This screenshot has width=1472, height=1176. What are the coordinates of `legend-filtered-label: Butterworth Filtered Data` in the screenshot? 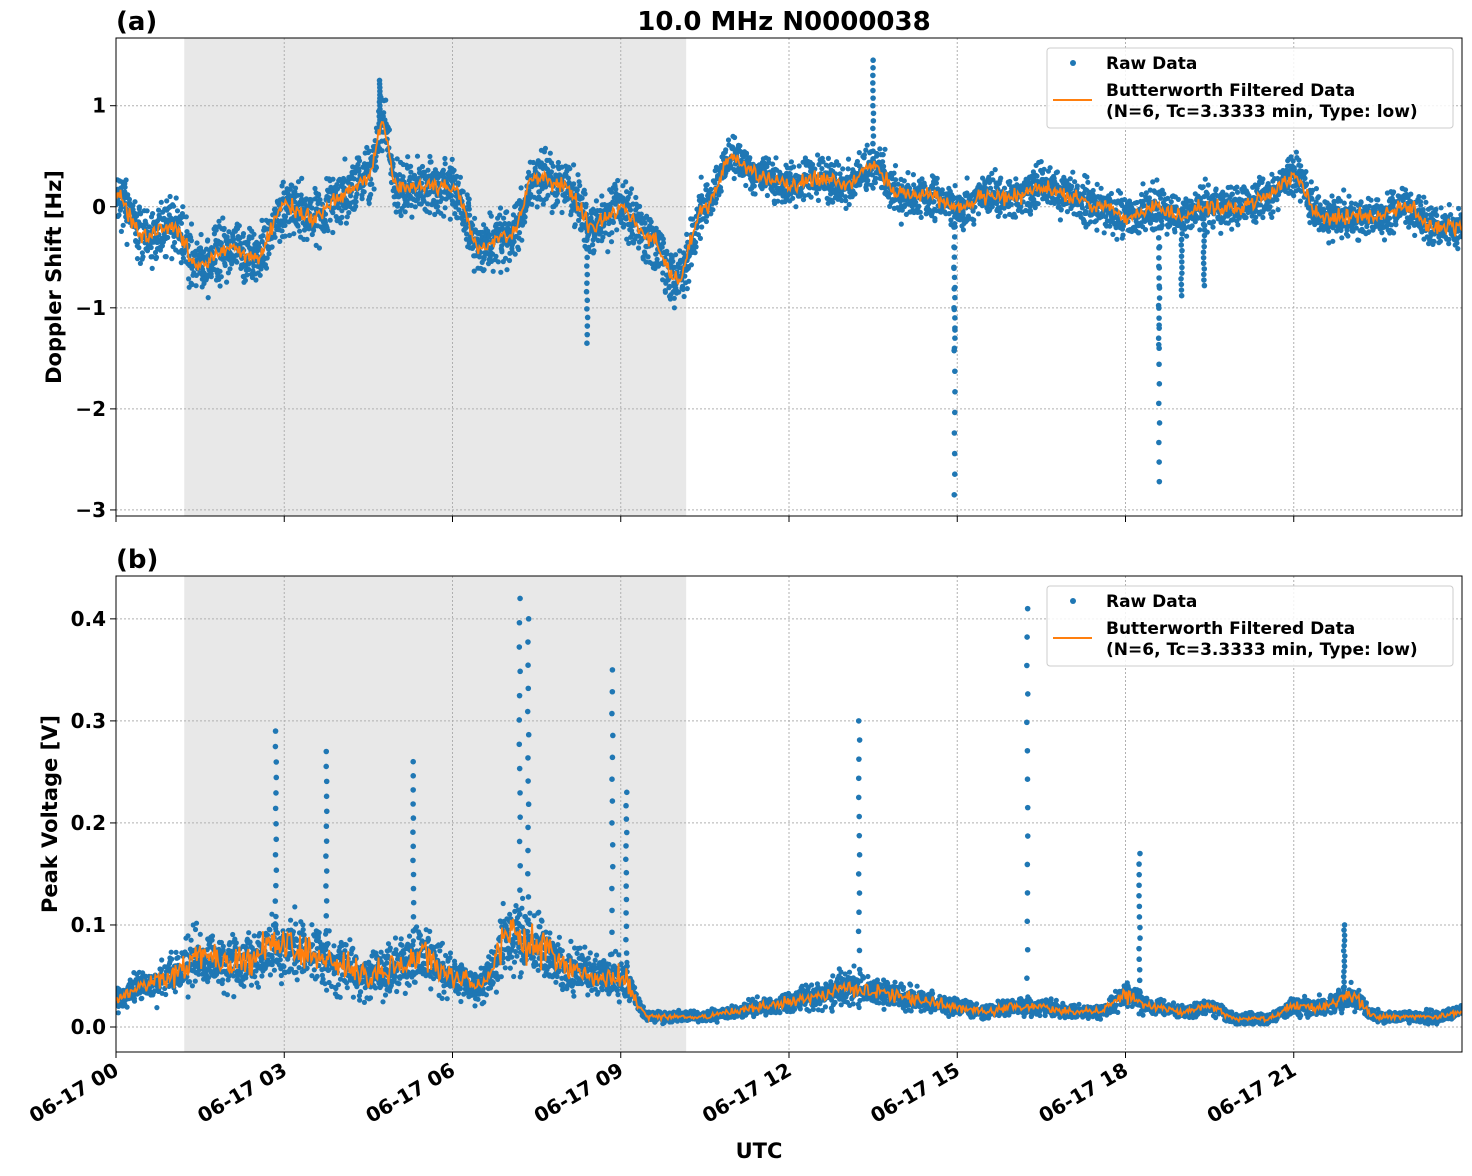 It's located at (1230, 91).